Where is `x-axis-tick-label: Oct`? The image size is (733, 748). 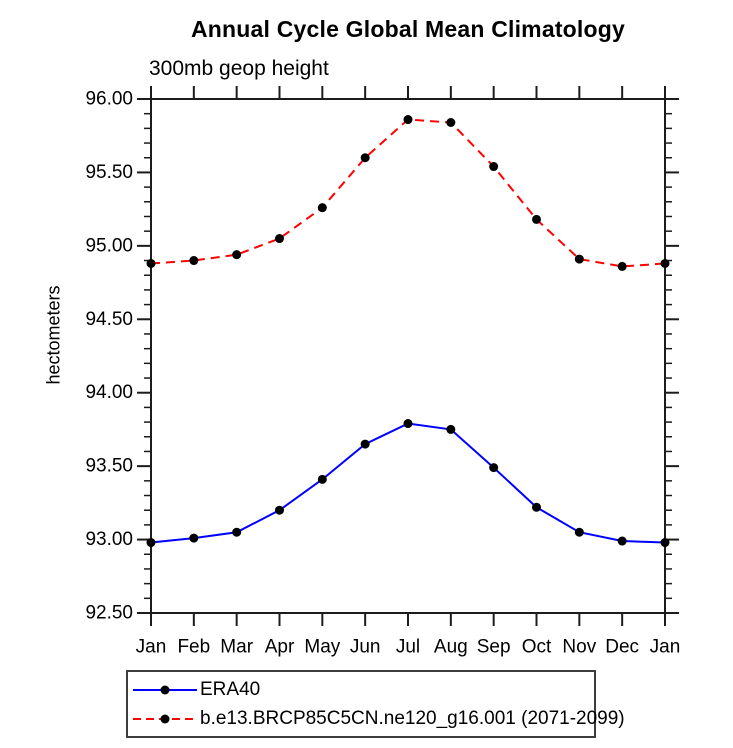
x-axis-tick-label: Oct is located at coordinates (537, 647).